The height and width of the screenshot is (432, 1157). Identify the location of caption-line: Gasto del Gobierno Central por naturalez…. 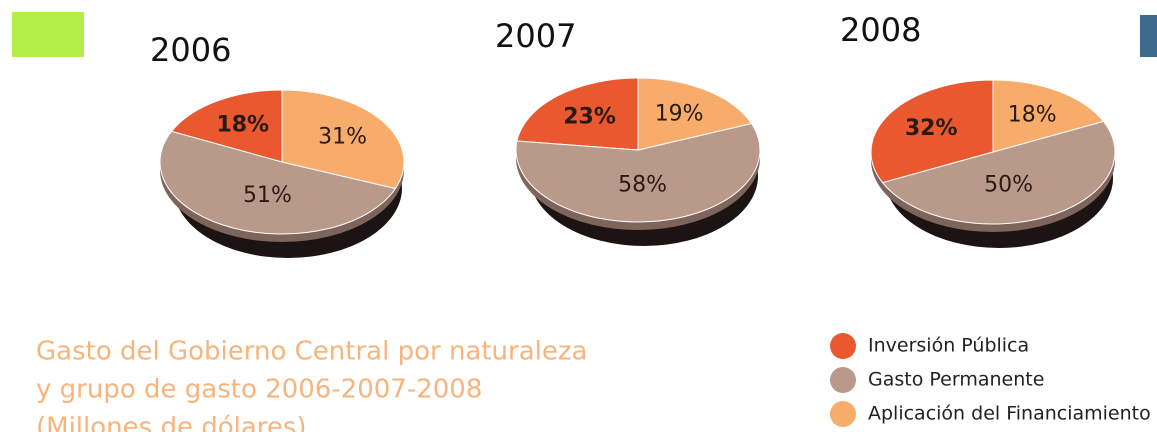
(311, 352).